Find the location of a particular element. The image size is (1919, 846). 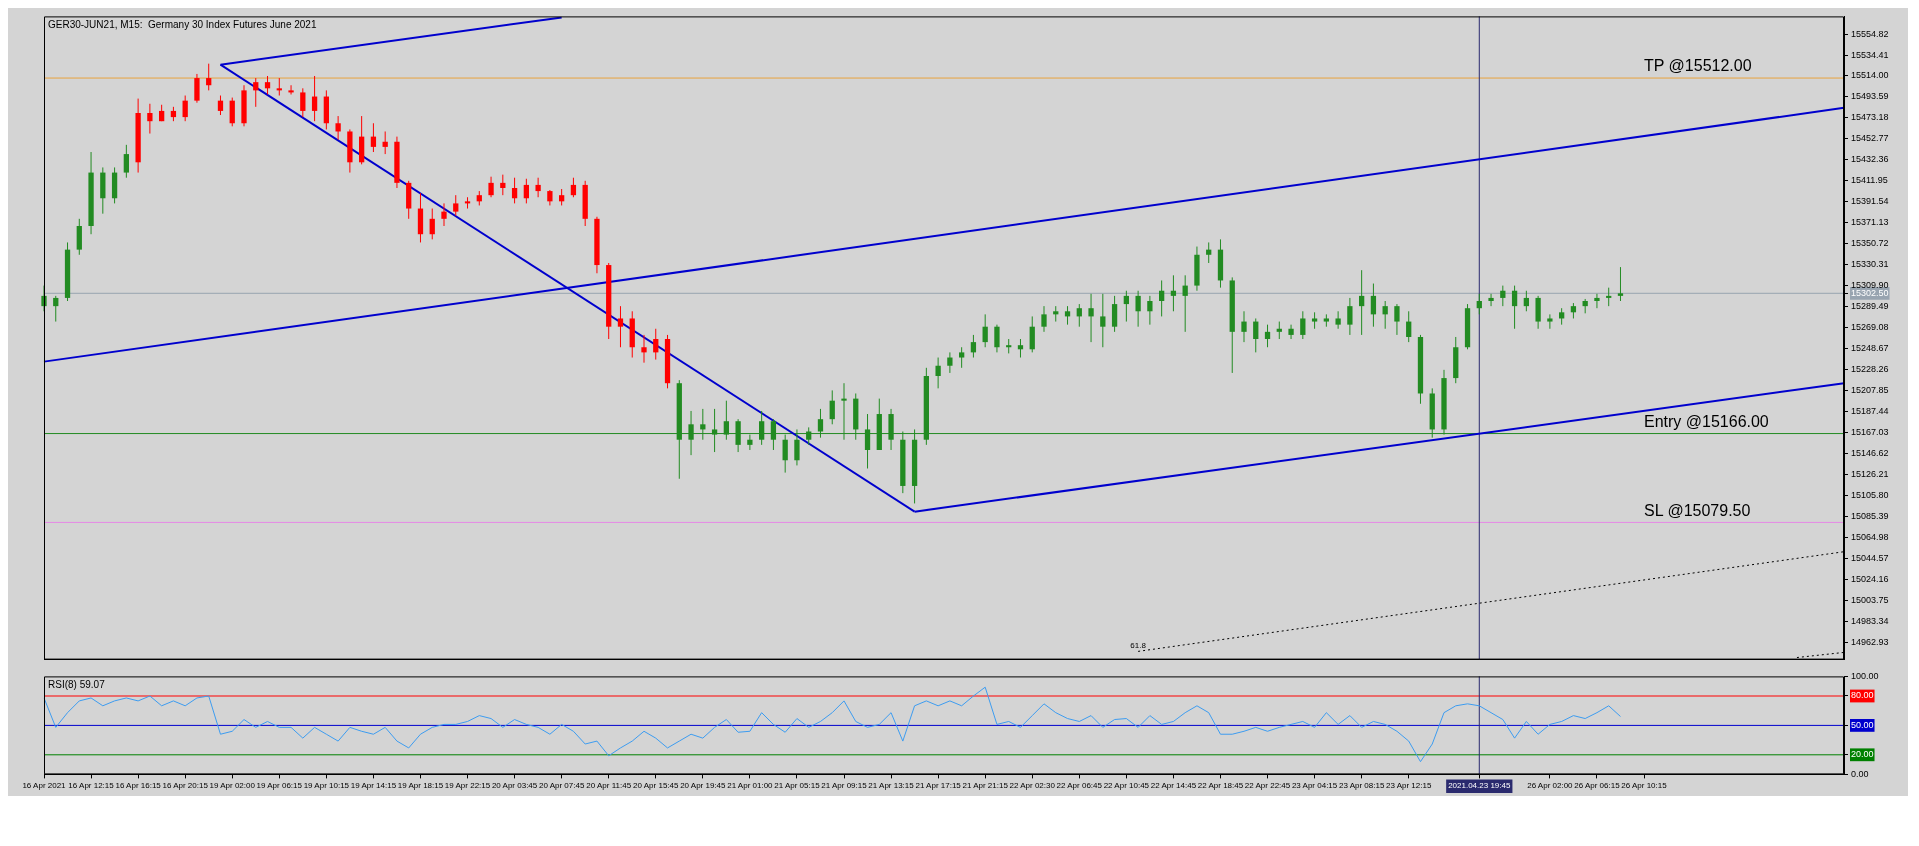

y-tick-label: 15554.82 is located at coordinates (1870, 33).